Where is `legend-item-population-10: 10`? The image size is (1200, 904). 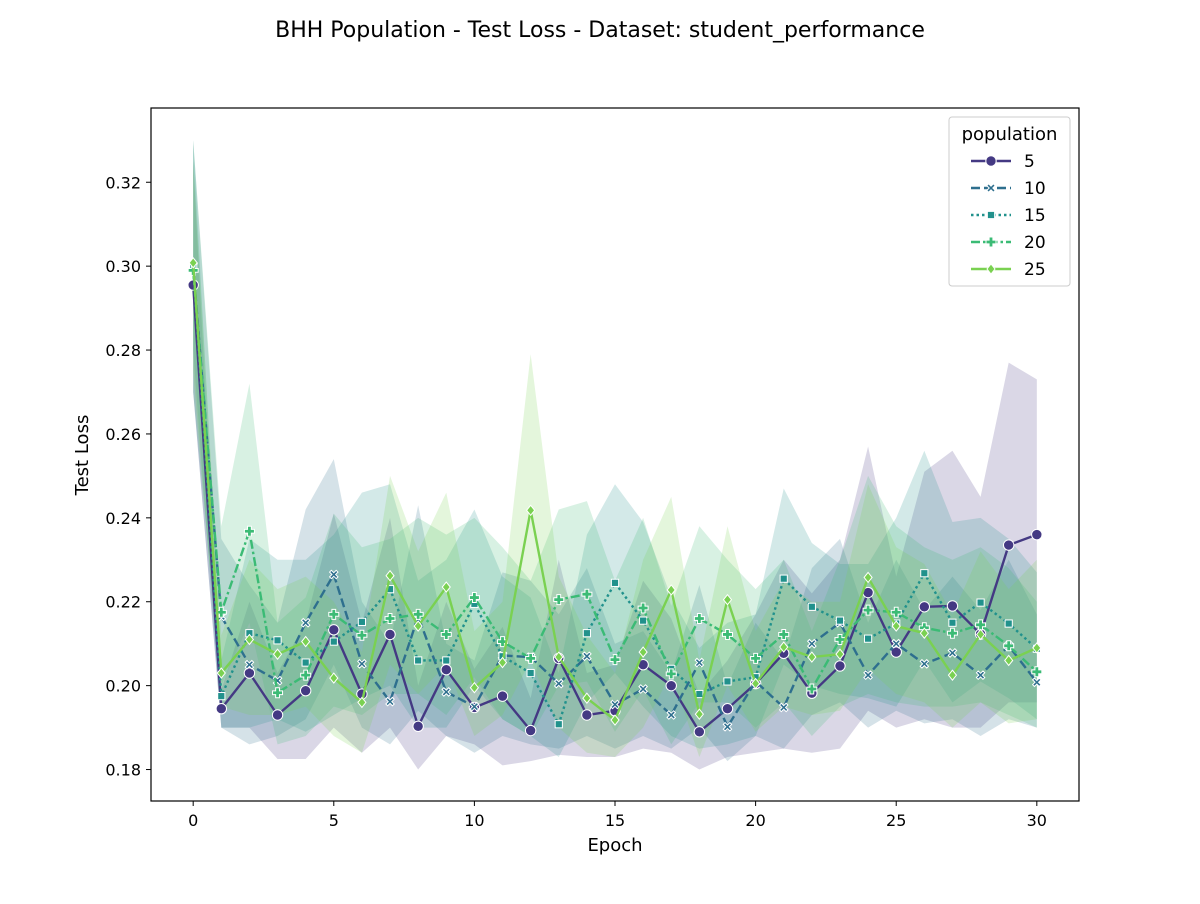
legend-item-population-10: 10 is located at coordinates (1008, 189).